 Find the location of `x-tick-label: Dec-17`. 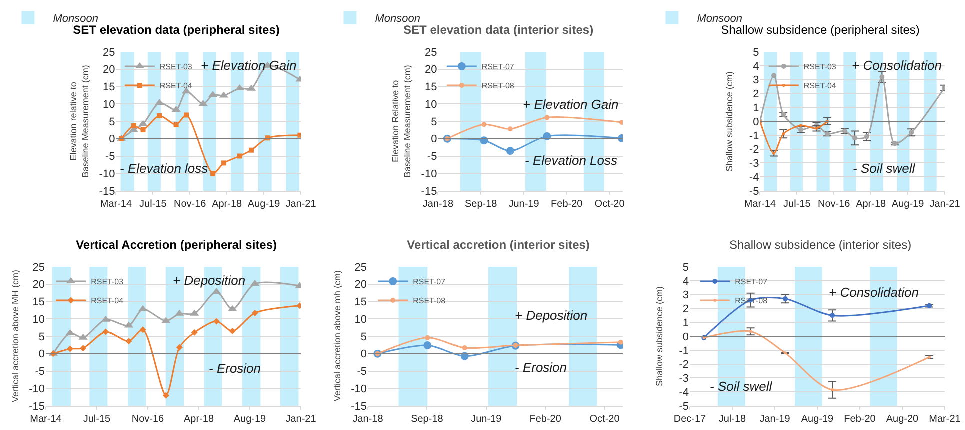

x-tick-label: Dec-17 is located at coordinates (690, 419).